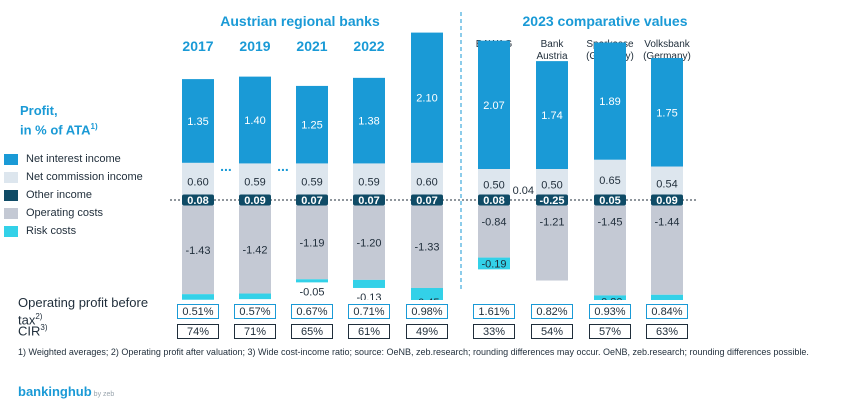  I want to click on y-axis-label-line1: Profit,, so click(39, 110).